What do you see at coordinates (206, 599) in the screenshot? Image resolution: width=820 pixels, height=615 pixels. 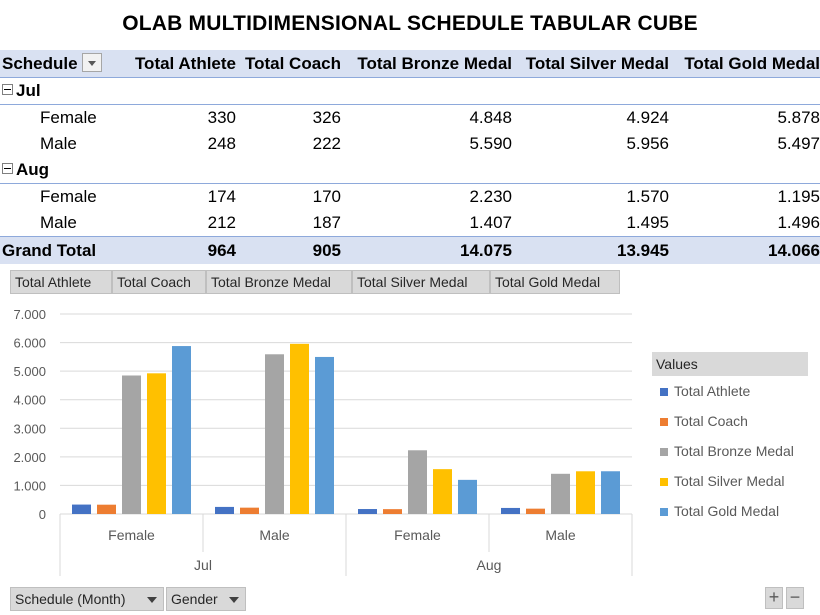 I see `axis-field-gender-button: Gender` at bounding box center [206, 599].